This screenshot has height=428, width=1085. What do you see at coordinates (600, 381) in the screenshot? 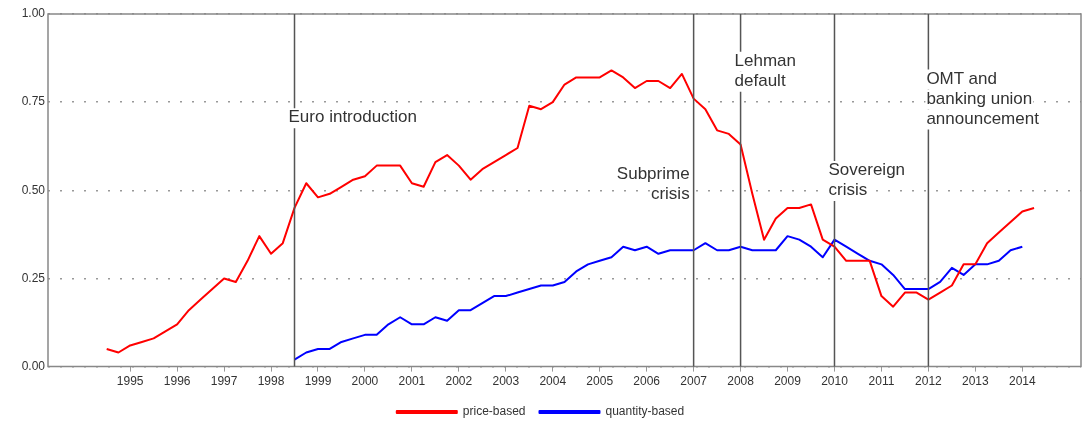
I see `x-tick-label: 2005` at bounding box center [600, 381].